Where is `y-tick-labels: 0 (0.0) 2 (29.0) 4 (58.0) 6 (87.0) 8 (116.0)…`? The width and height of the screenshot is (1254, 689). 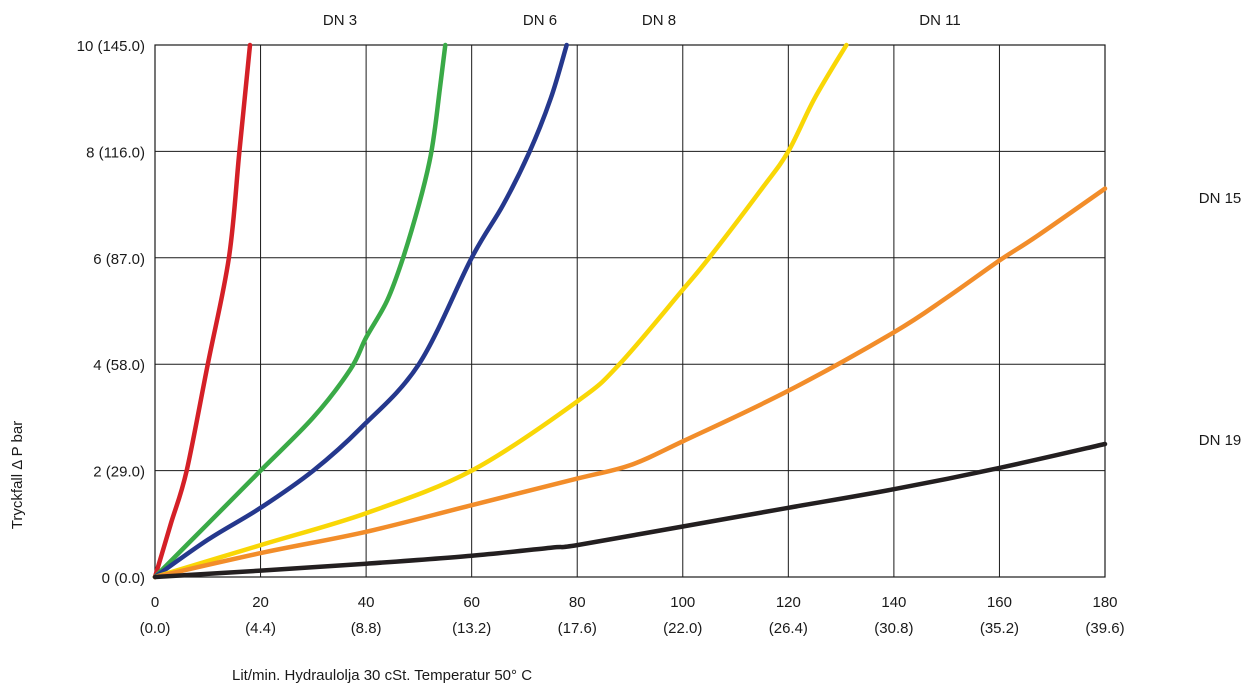
y-tick-labels: 0 (0.0) 2 (29.0) 4 (58.0) 6 (87.0) 8 (116.0)… is located at coordinates (111, 312).